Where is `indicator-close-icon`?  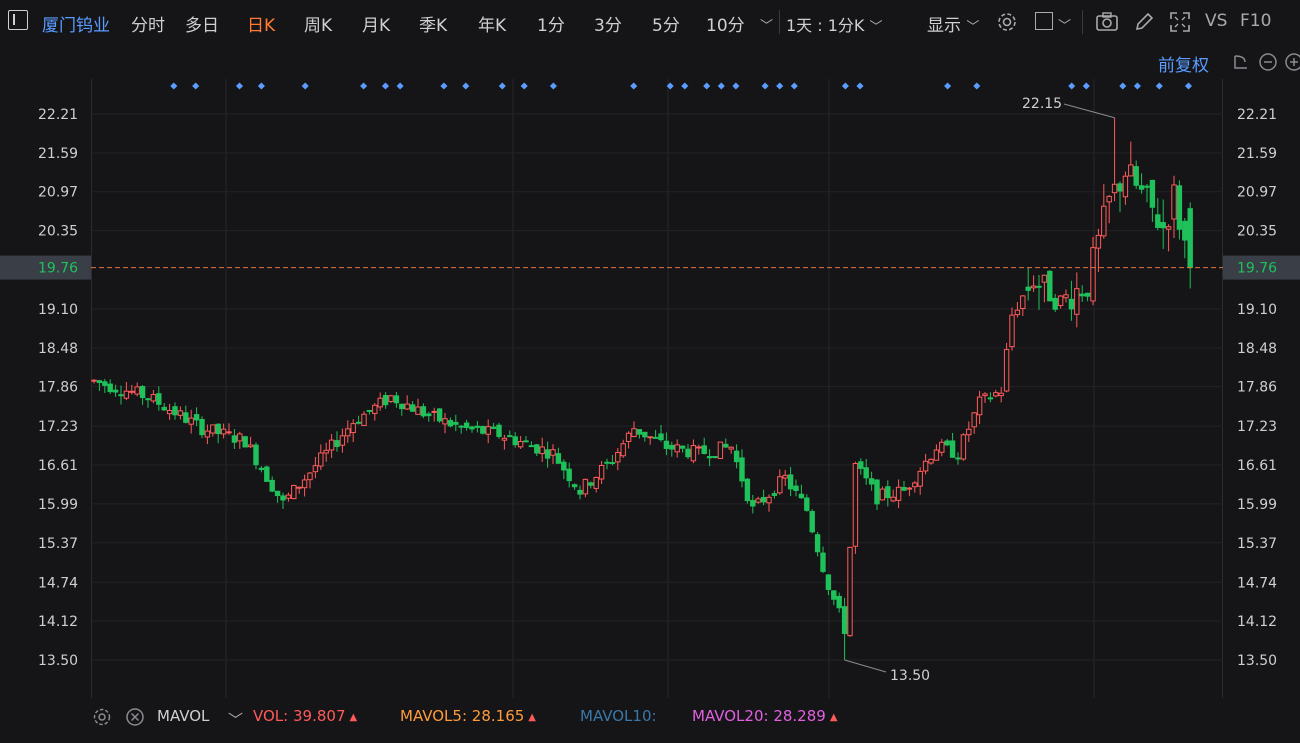
indicator-close-icon is located at coordinates (135, 717).